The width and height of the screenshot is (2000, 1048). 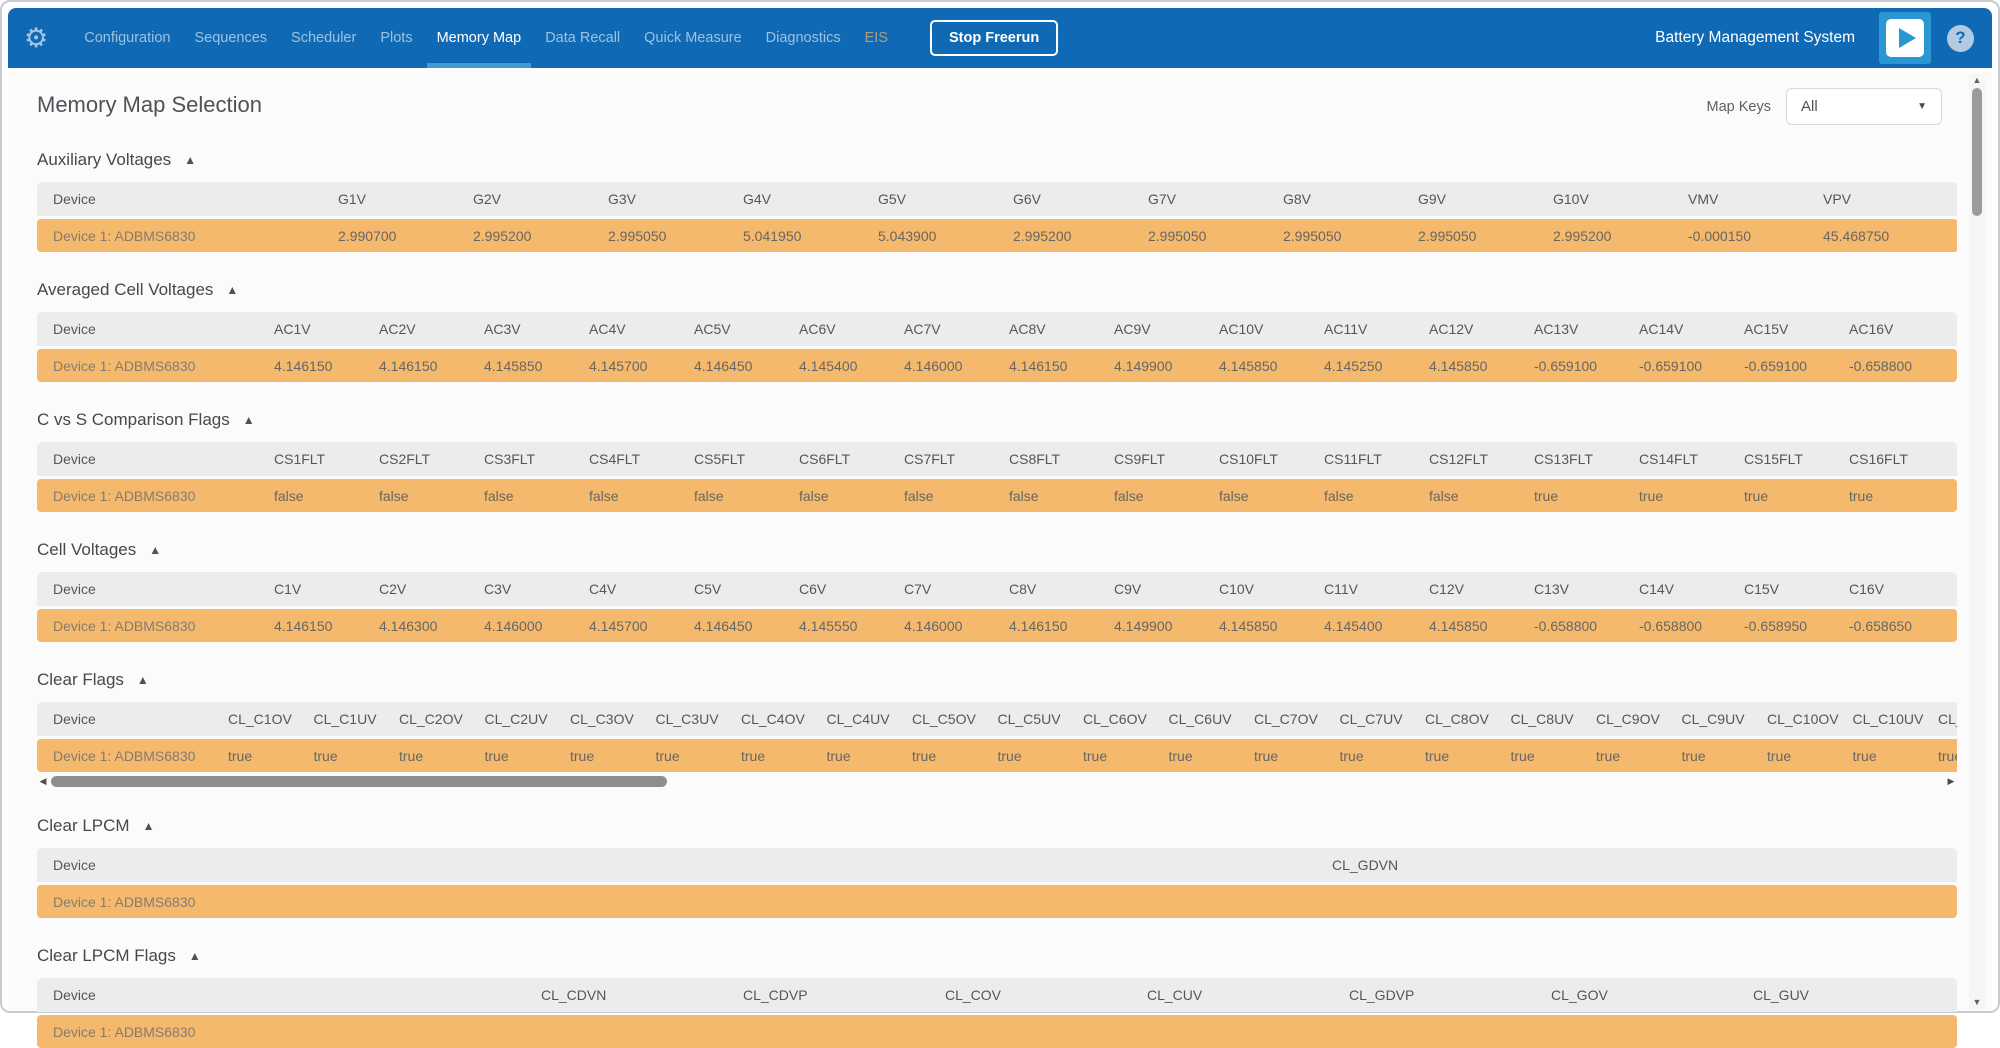 What do you see at coordinates (324, 38) in the screenshot?
I see `nav-tab-scheduler: Scheduler` at bounding box center [324, 38].